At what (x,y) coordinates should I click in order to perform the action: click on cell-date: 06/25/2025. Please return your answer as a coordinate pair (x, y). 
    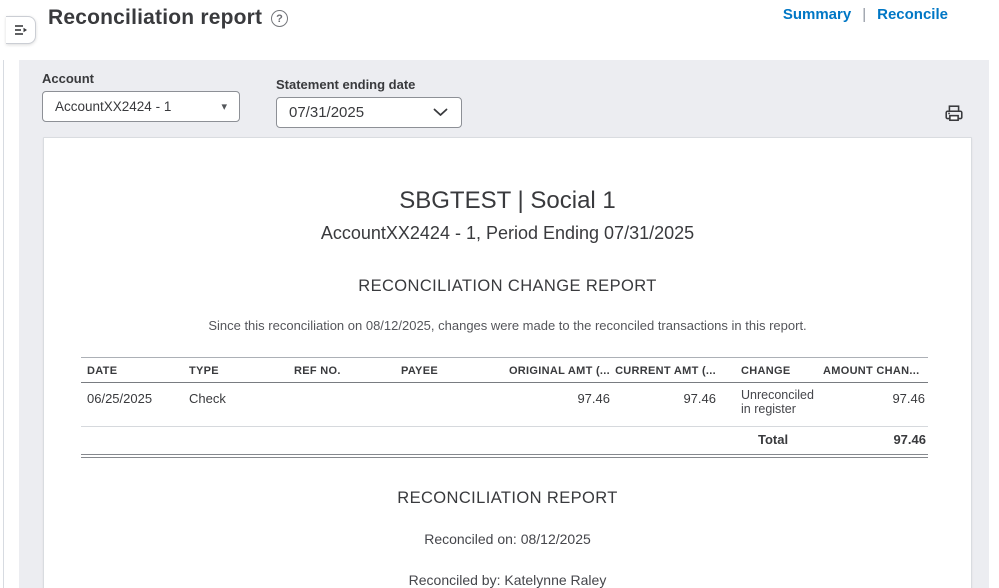
    Looking at the image, I should click on (120, 398).